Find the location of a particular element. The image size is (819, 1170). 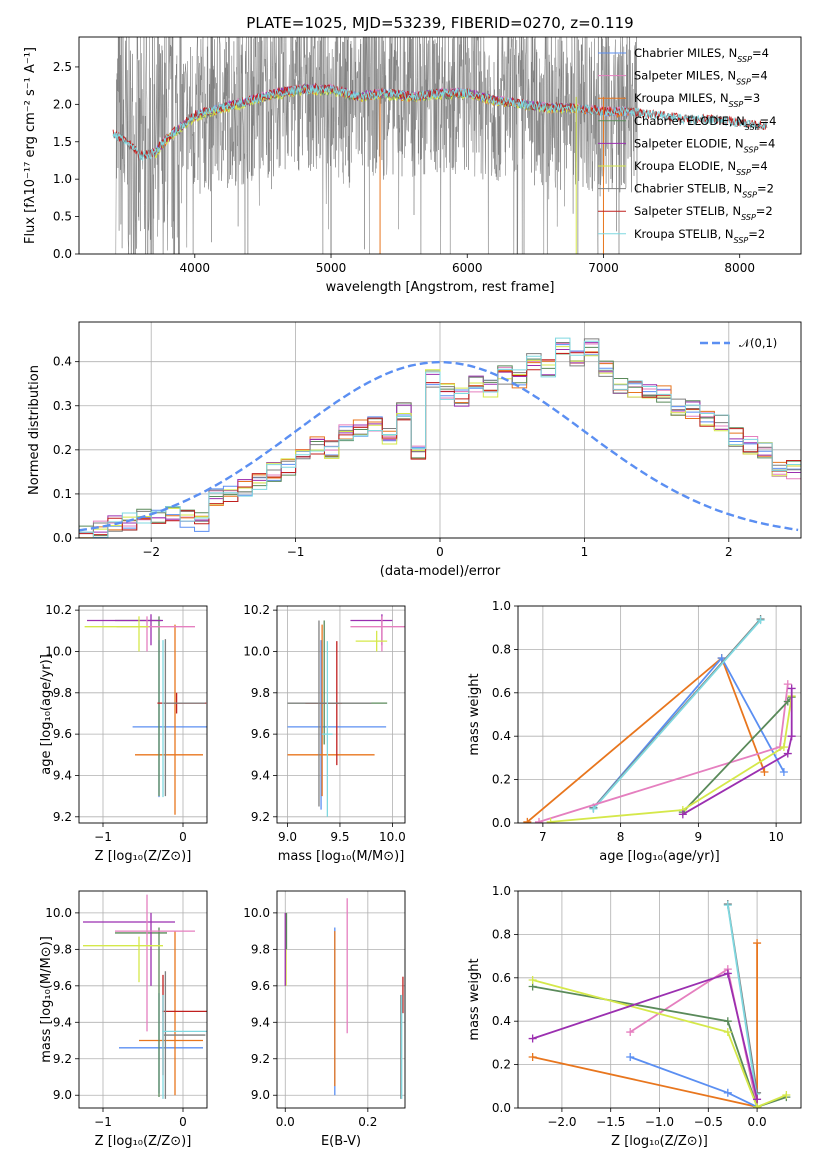

x-tick-label: 0 is located at coordinates (440, 552).